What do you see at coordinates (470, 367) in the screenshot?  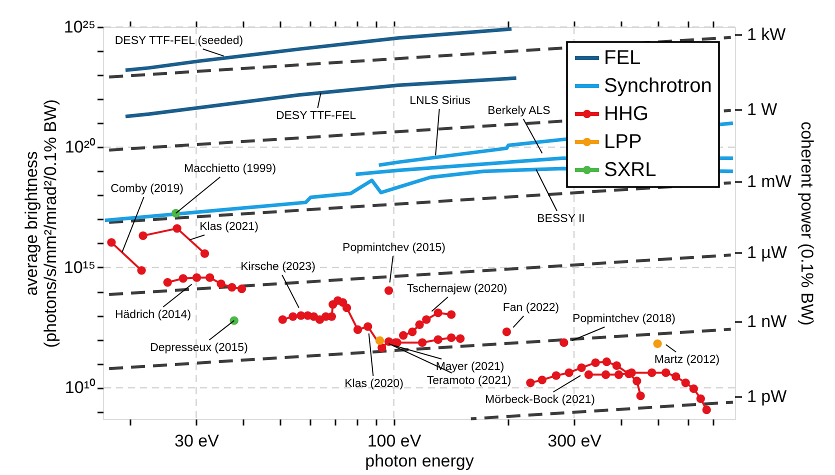 I see `annotation: Mayer (2021)` at bounding box center [470, 367].